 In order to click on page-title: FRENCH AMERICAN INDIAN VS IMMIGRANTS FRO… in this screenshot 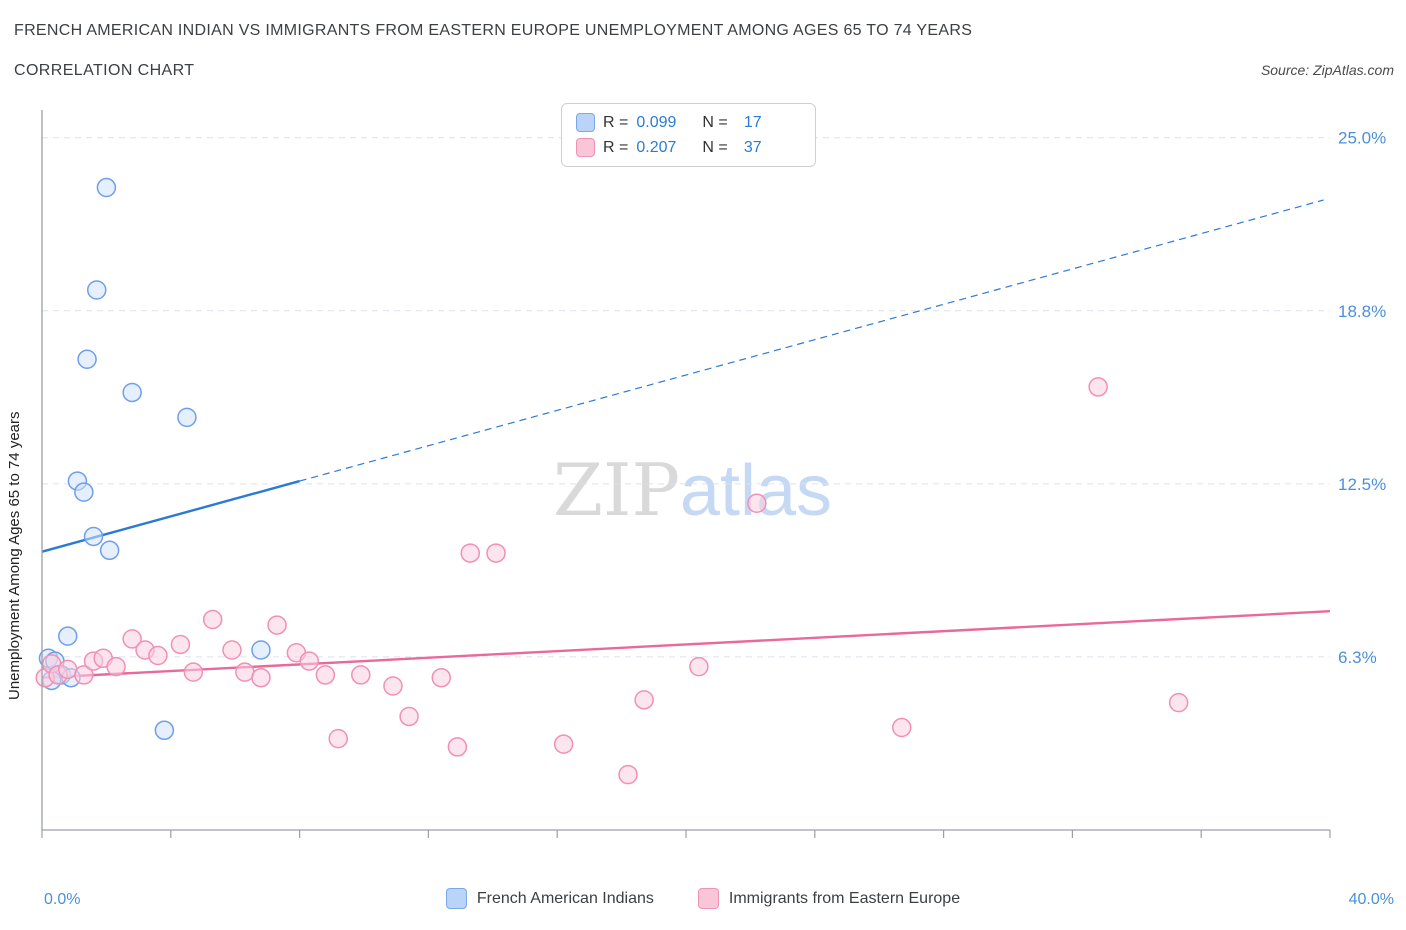, I will do `click(493, 30)`.